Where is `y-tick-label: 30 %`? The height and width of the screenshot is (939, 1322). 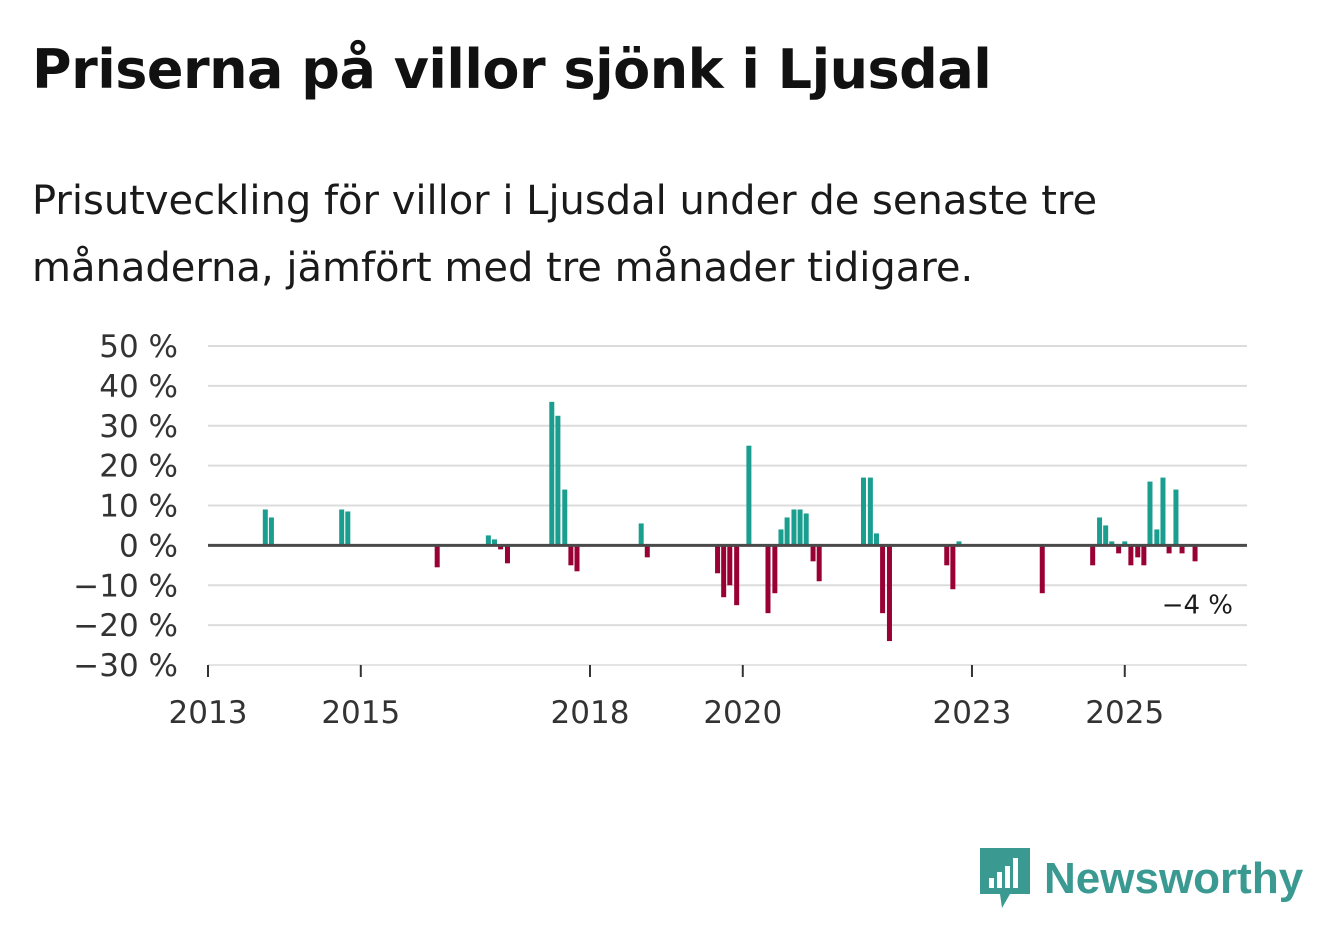
y-tick-label: 30 % is located at coordinates (138, 427).